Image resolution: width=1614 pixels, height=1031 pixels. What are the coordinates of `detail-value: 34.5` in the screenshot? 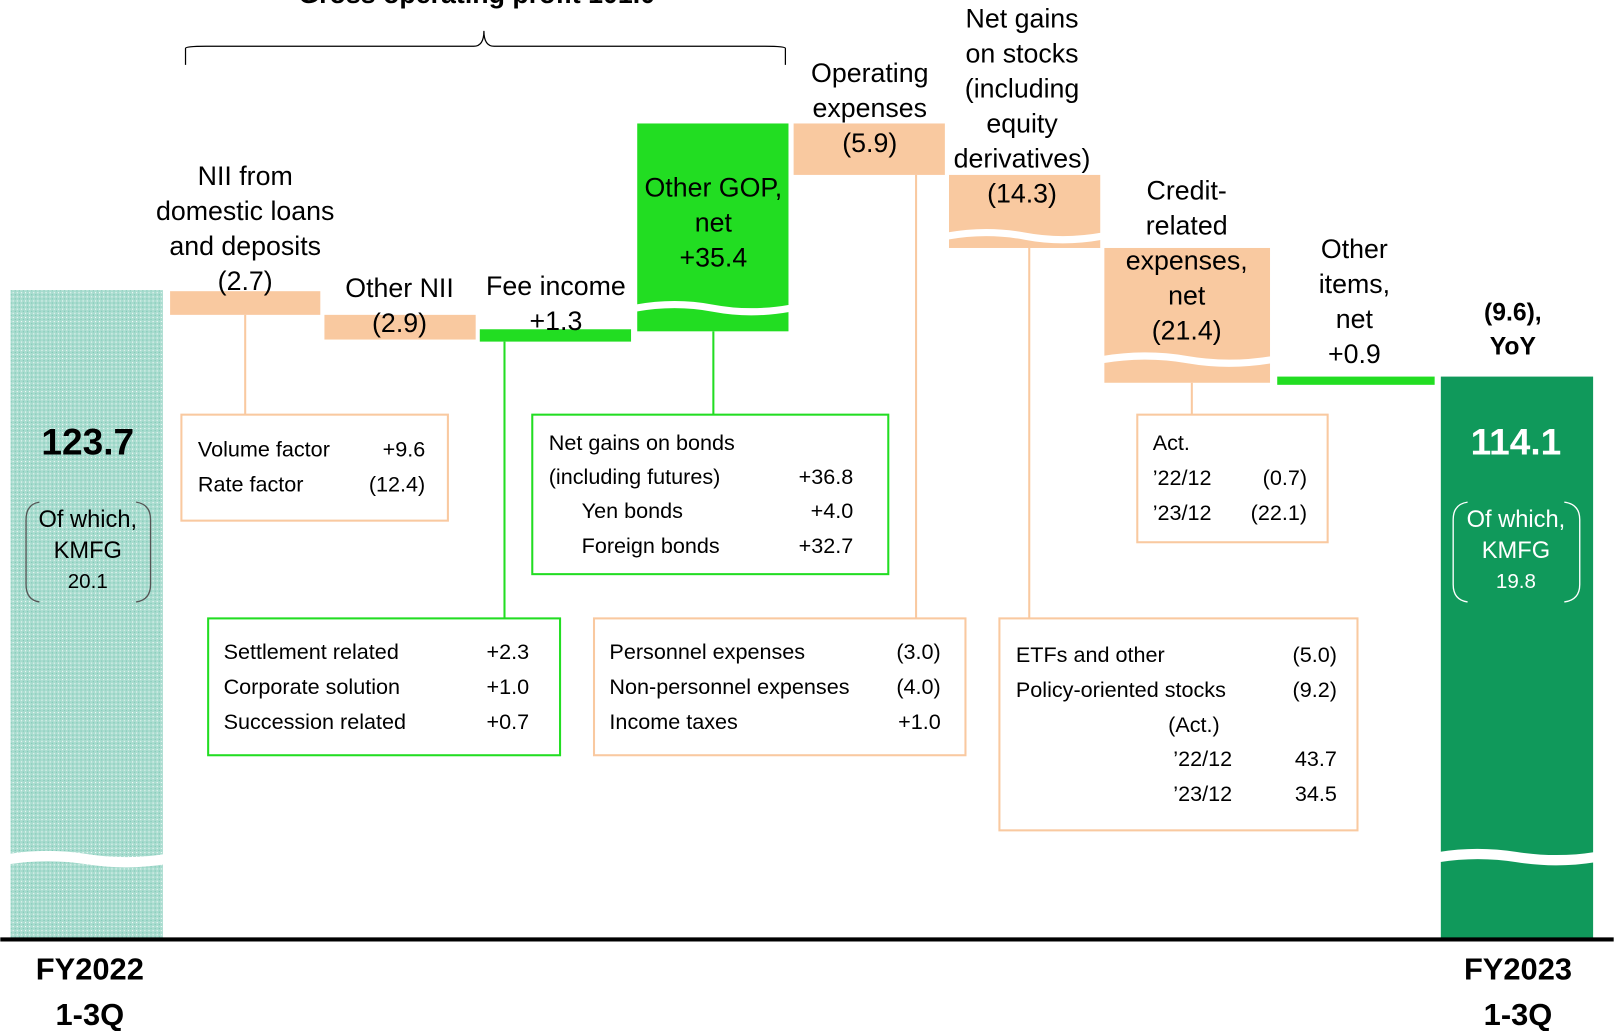 It's located at (1316, 793).